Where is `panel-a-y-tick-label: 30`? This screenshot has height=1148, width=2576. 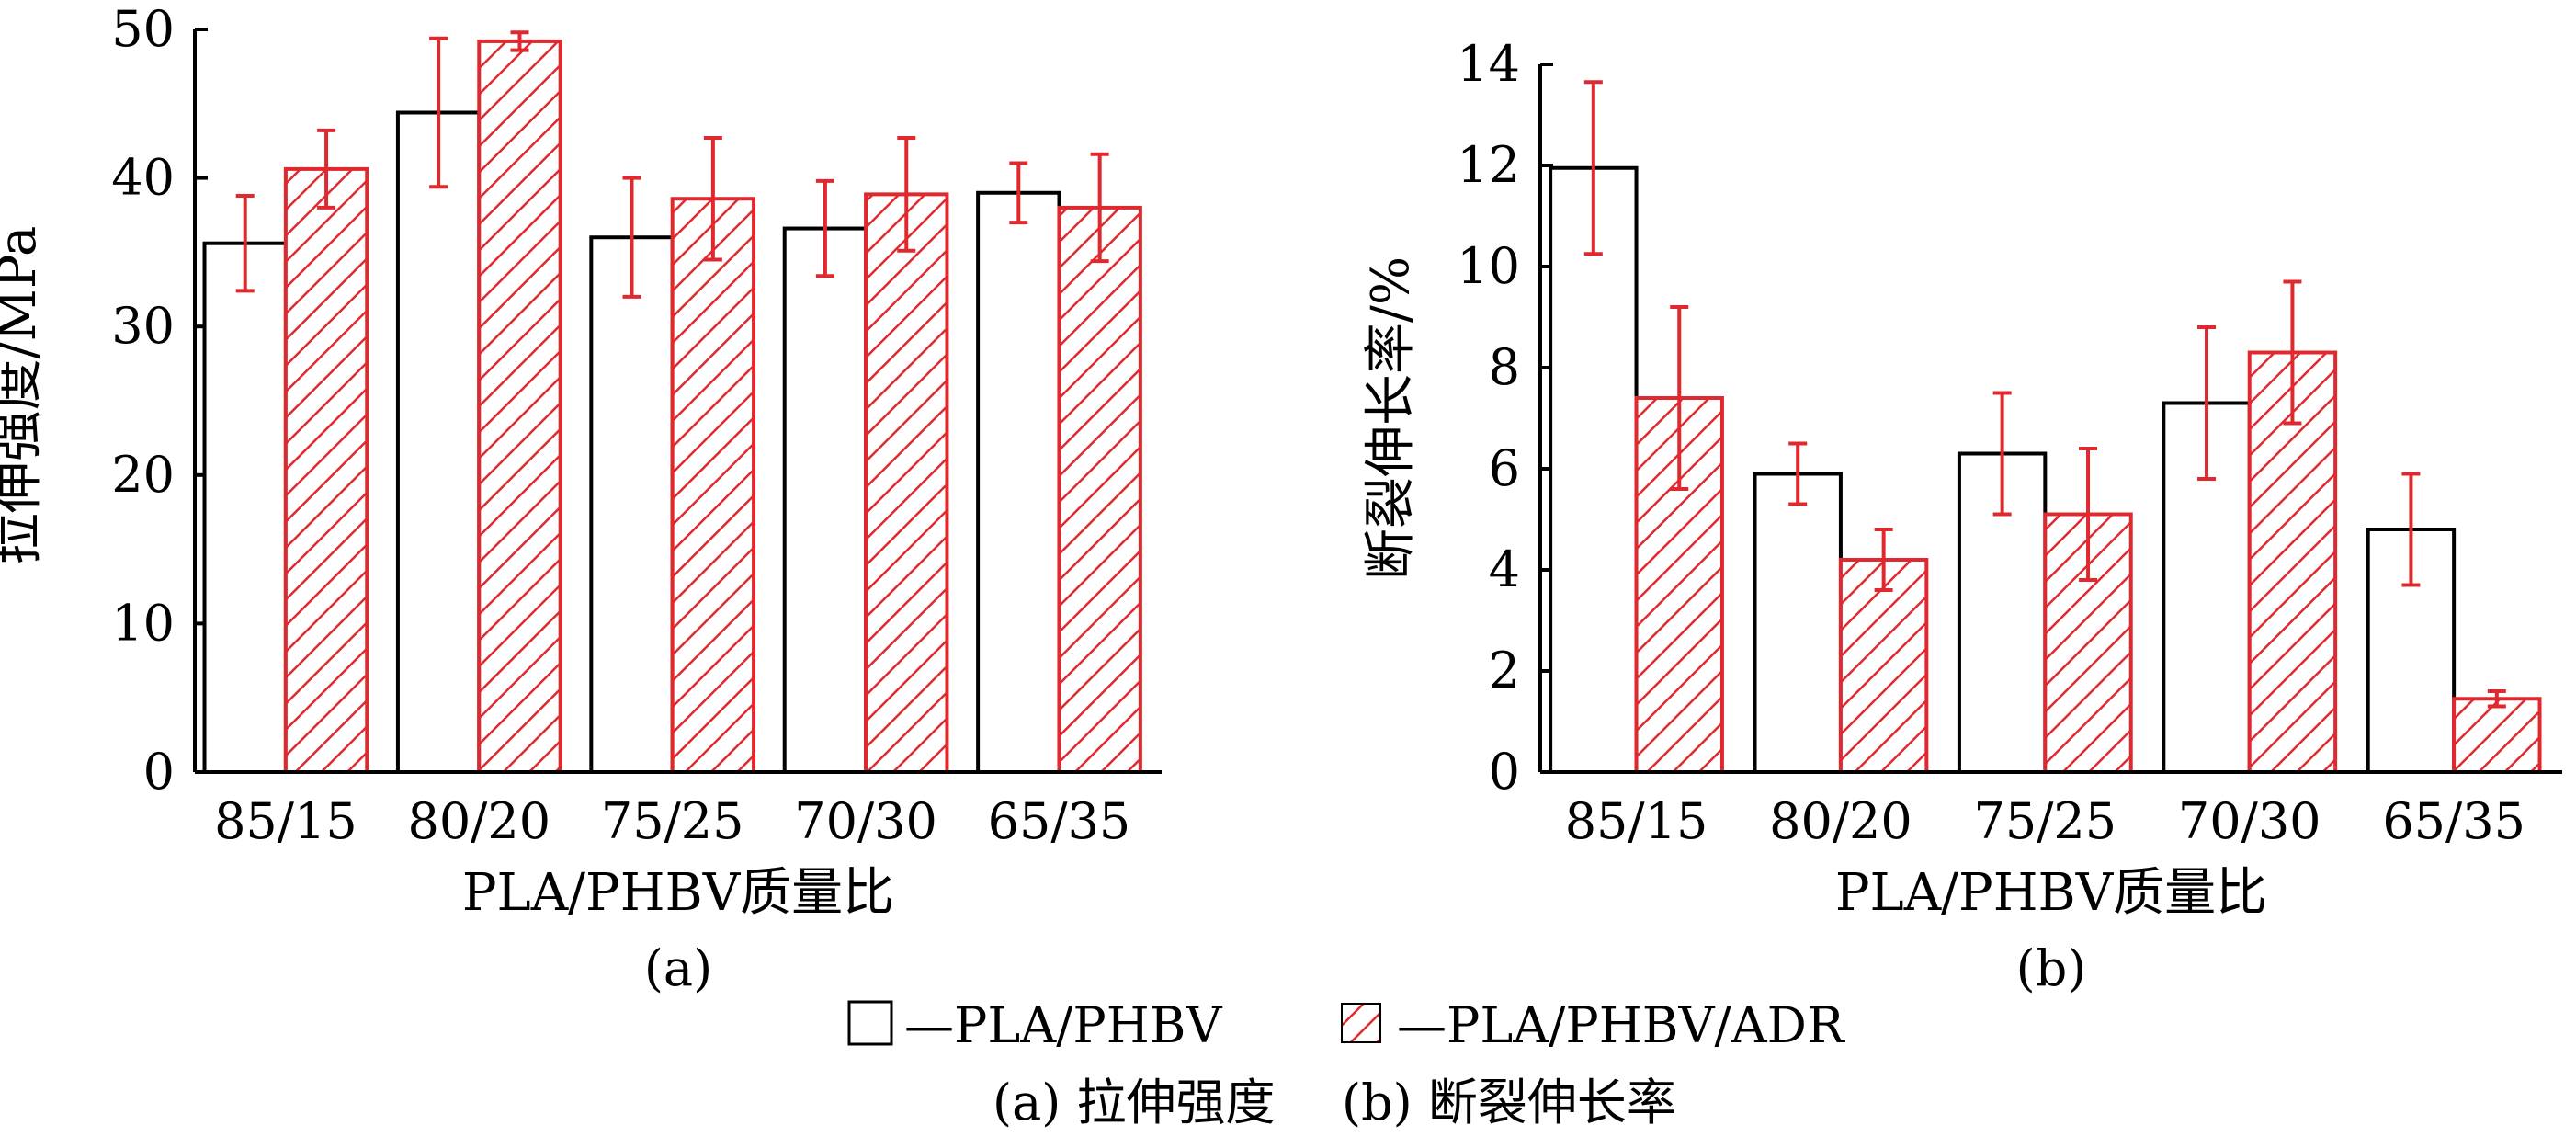 panel-a-y-tick-label: 30 is located at coordinates (143, 326).